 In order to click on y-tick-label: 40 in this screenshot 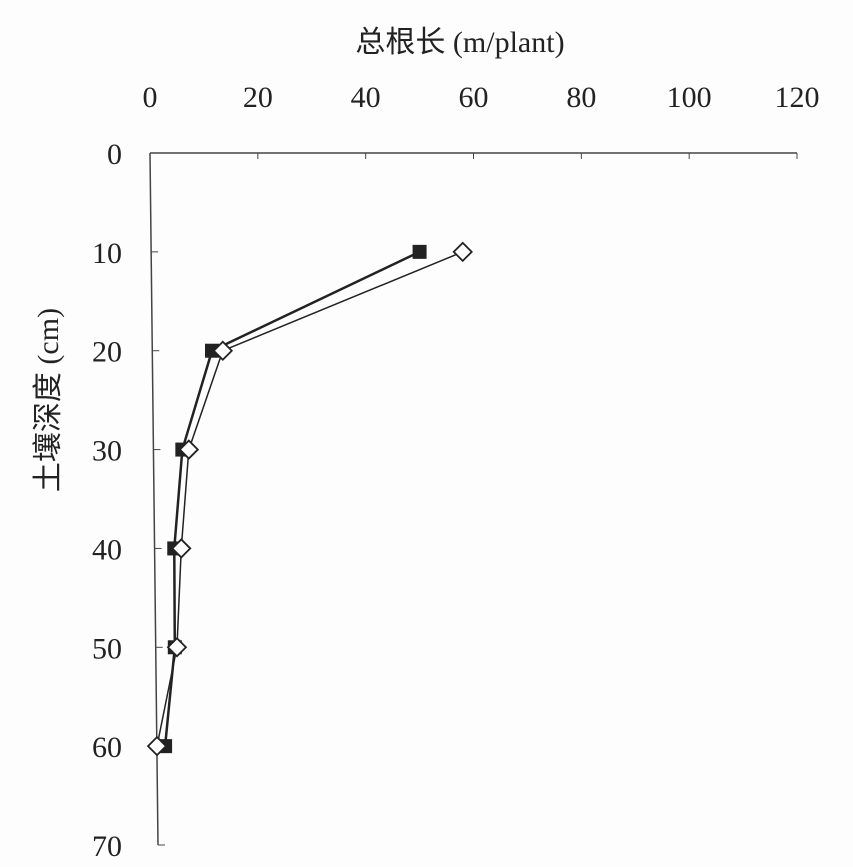, I will do `click(107, 549)`.